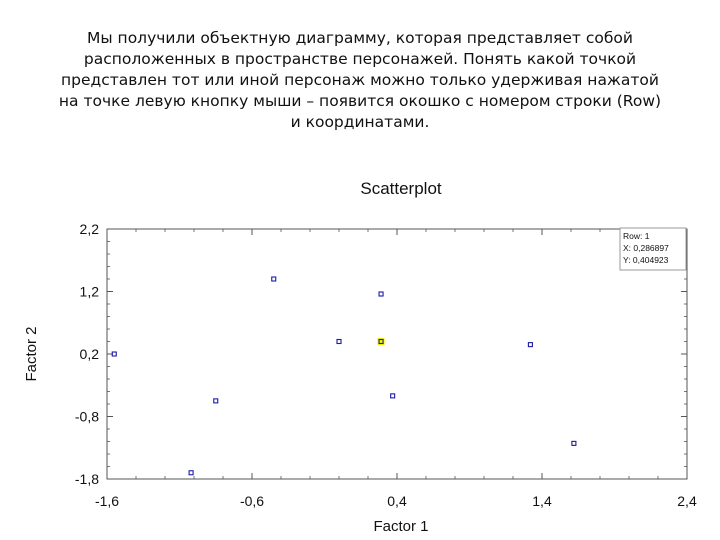  I want to click on x-tick-label: 0,4, so click(397, 501).